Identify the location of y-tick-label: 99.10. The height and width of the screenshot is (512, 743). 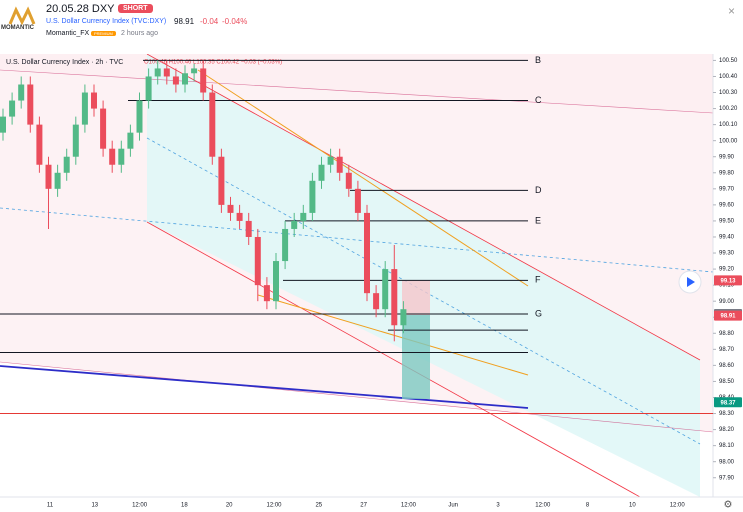
(727, 286).